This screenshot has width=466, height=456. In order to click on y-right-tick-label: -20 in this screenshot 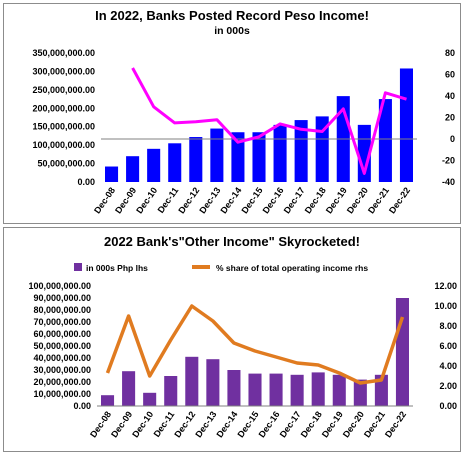, I will do `click(448, 161)`.